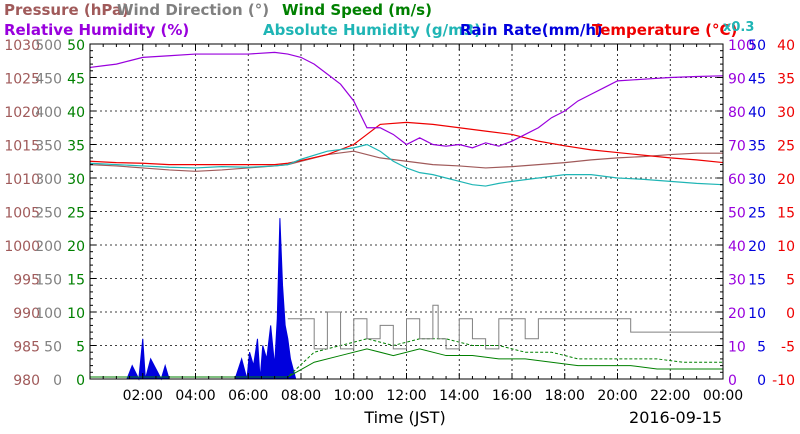  I want to click on y-tick-label-wind_speed: 20, so click(76, 247).